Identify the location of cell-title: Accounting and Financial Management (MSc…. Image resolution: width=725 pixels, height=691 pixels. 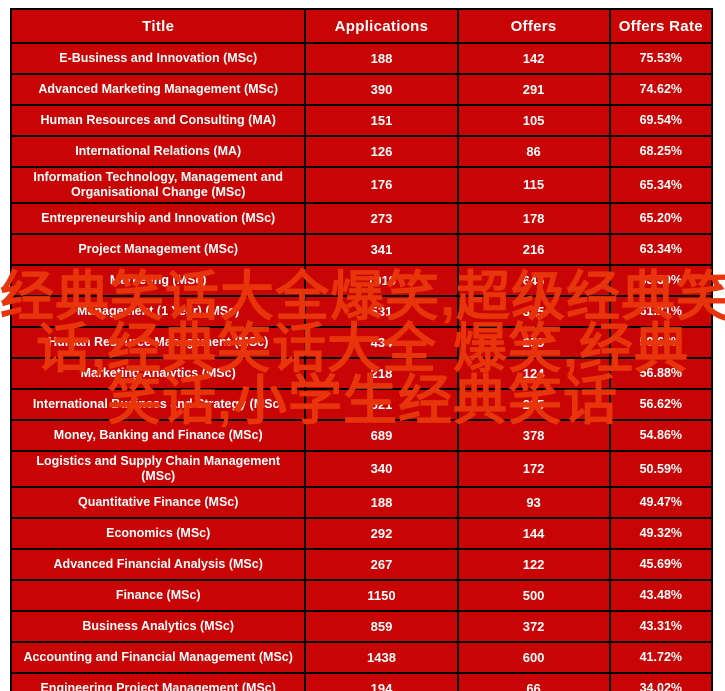
(158, 657).